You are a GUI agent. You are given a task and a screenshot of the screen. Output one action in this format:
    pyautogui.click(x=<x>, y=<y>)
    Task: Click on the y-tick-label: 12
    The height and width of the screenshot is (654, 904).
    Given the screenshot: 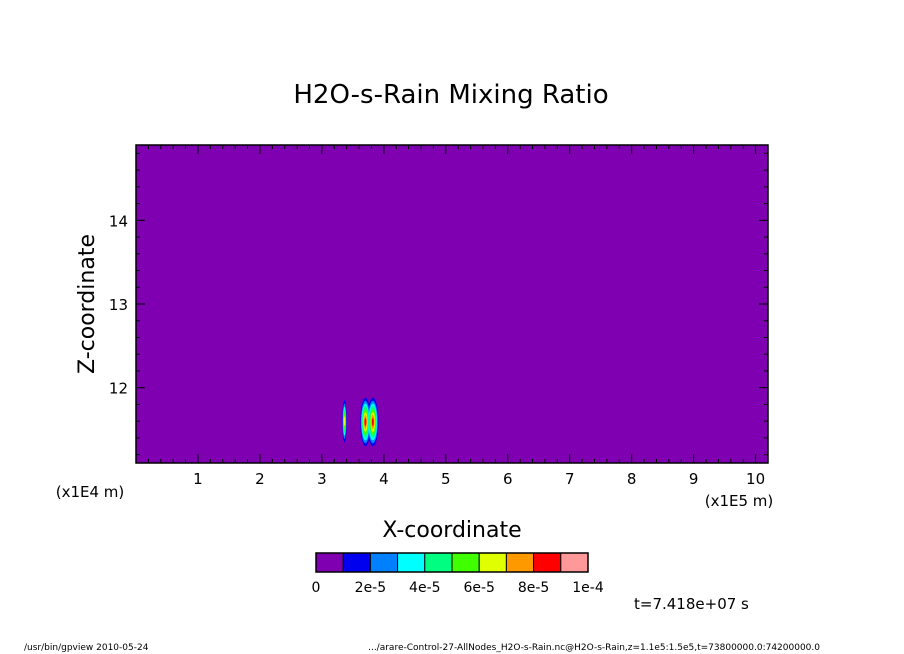 What is the action you would take?
    pyautogui.click(x=118, y=389)
    